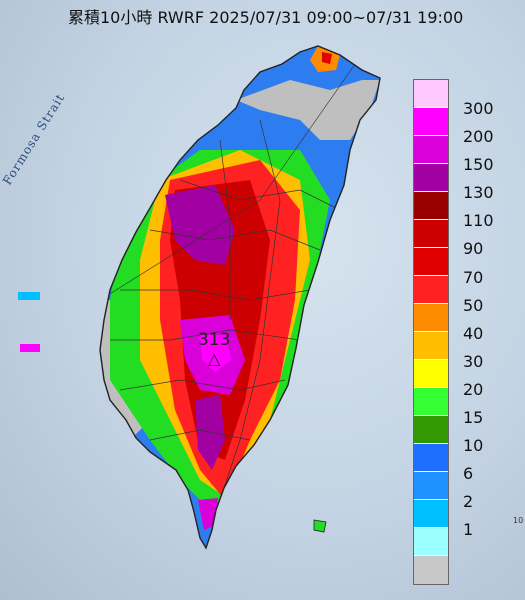 Image resolution: width=525 pixels, height=600 pixels. I want to click on legend-label: 70, so click(473, 277).